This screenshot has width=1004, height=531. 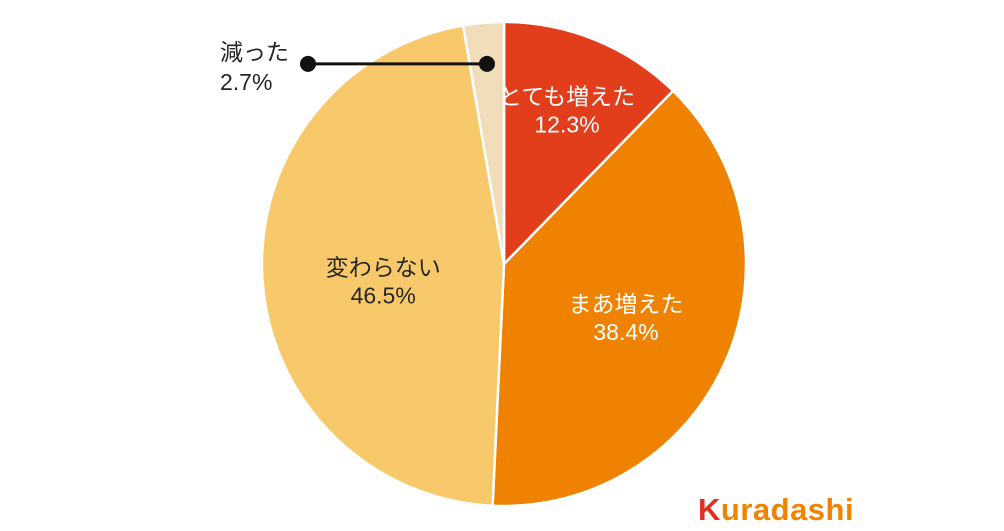 What do you see at coordinates (397, 63) in the screenshot?
I see `leader-line-group` at bounding box center [397, 63].